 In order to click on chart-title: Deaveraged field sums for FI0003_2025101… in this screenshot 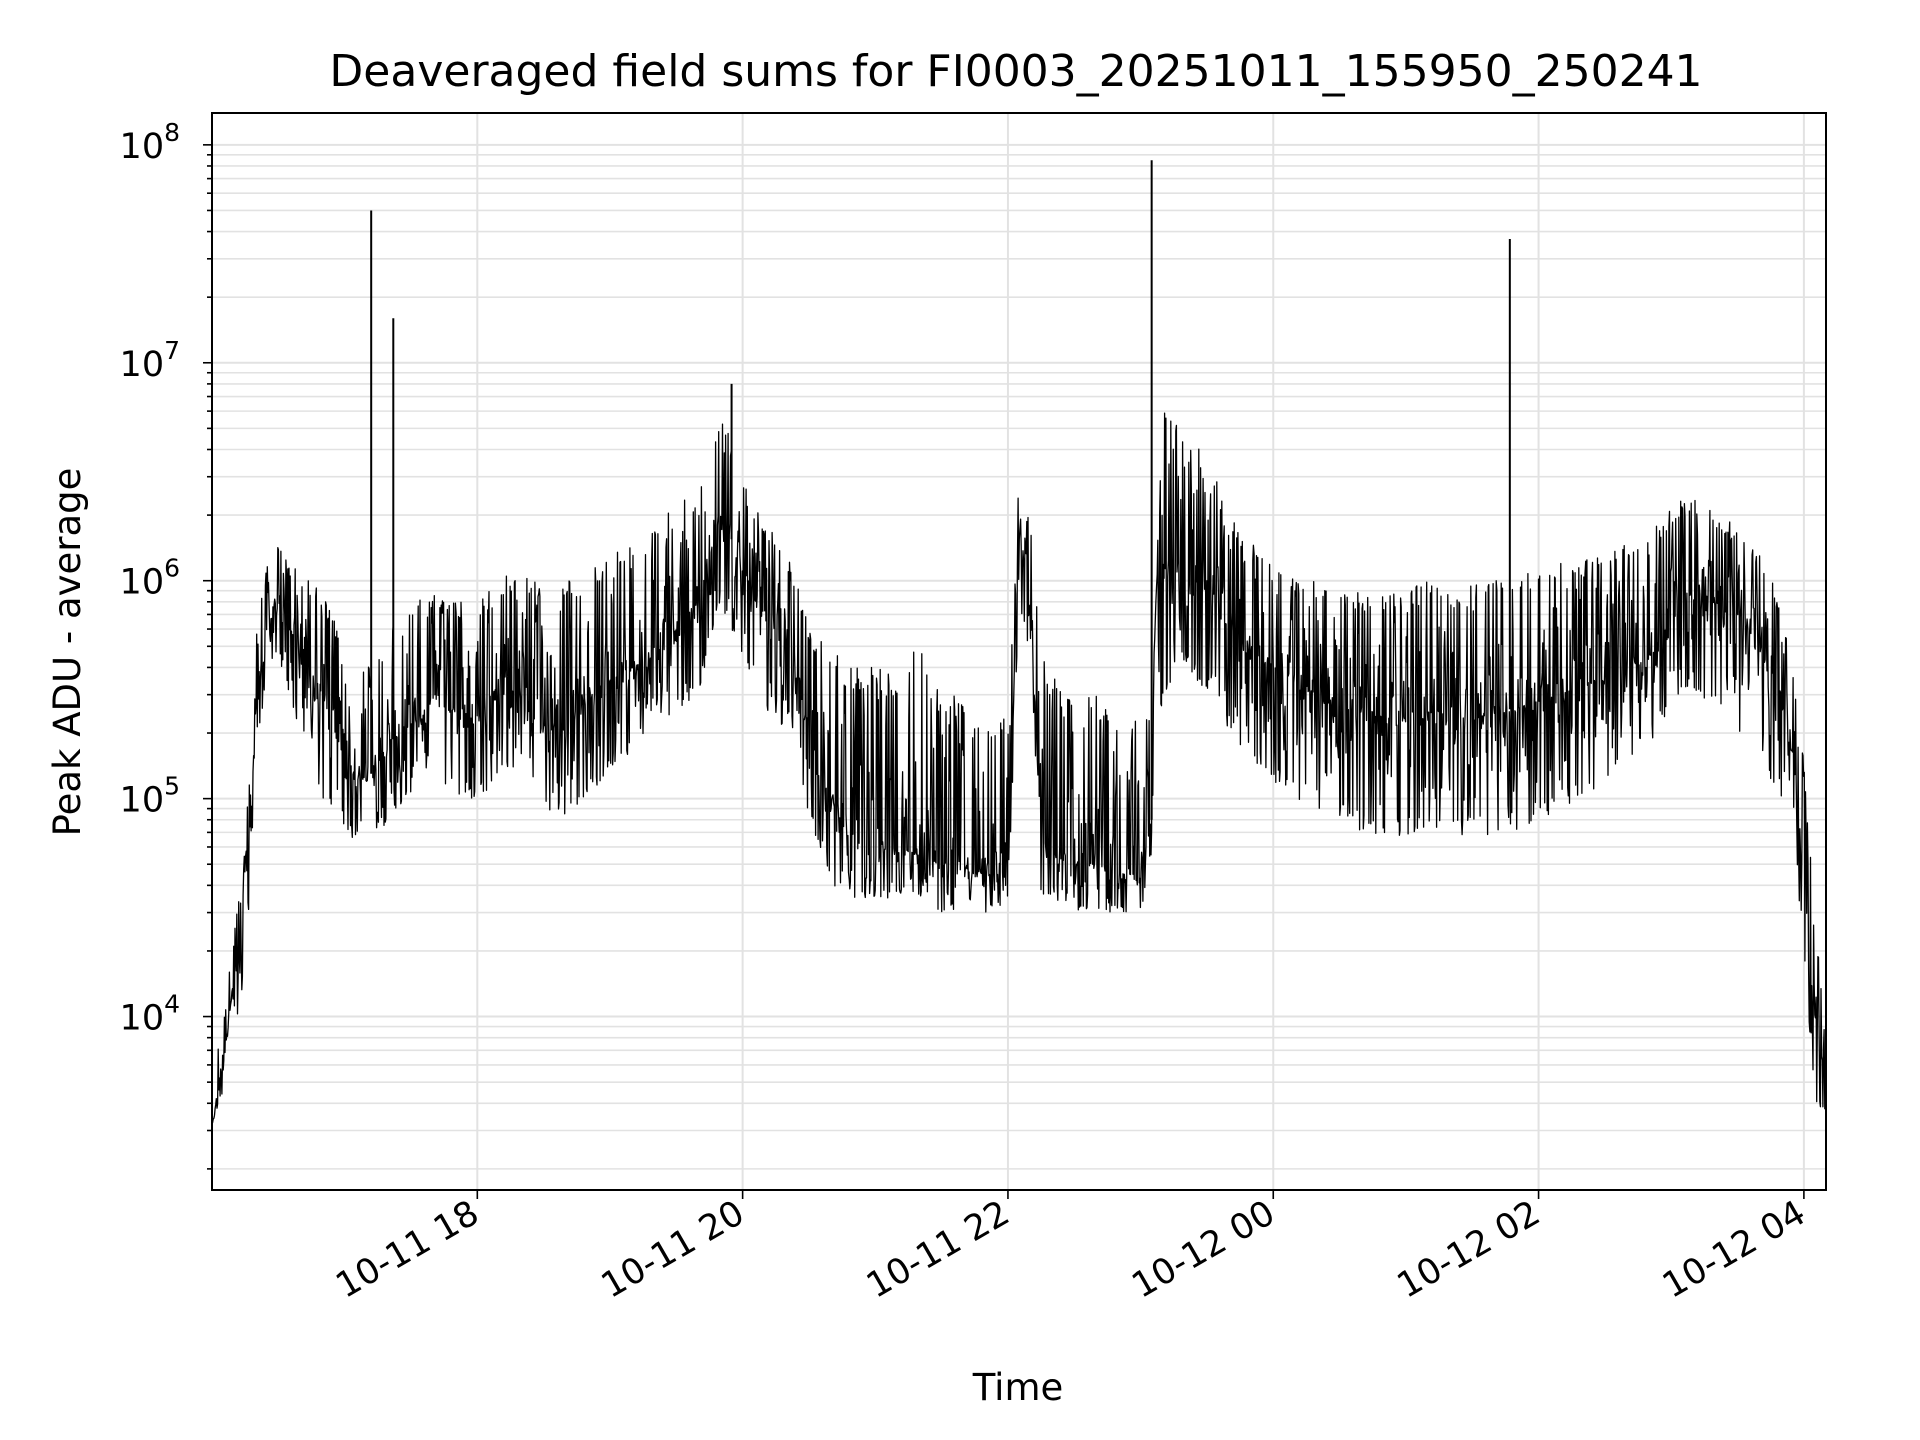, I will do `click(1015, 71)`.